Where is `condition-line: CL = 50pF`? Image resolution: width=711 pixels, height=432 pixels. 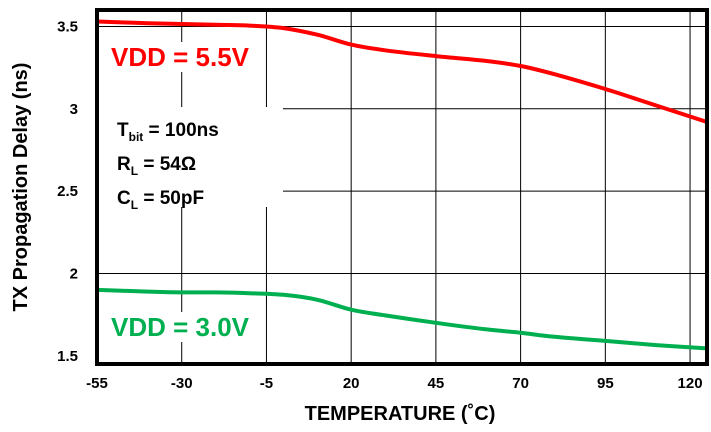
condition-line: CL = 50pF is located at coordinates (160, 200).